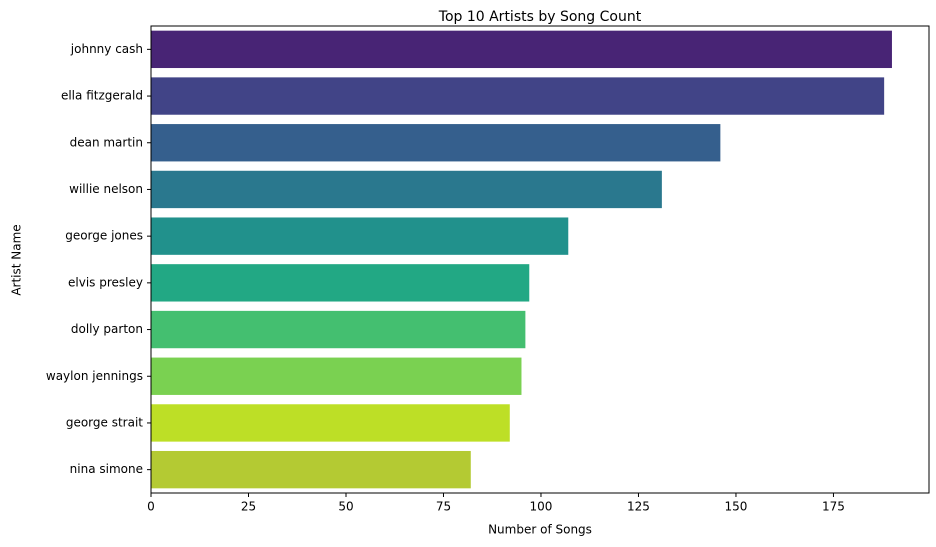 The height and width of the screenshot is (547, 936). I want to click on x-tick-label: 0, so click(151, 507).